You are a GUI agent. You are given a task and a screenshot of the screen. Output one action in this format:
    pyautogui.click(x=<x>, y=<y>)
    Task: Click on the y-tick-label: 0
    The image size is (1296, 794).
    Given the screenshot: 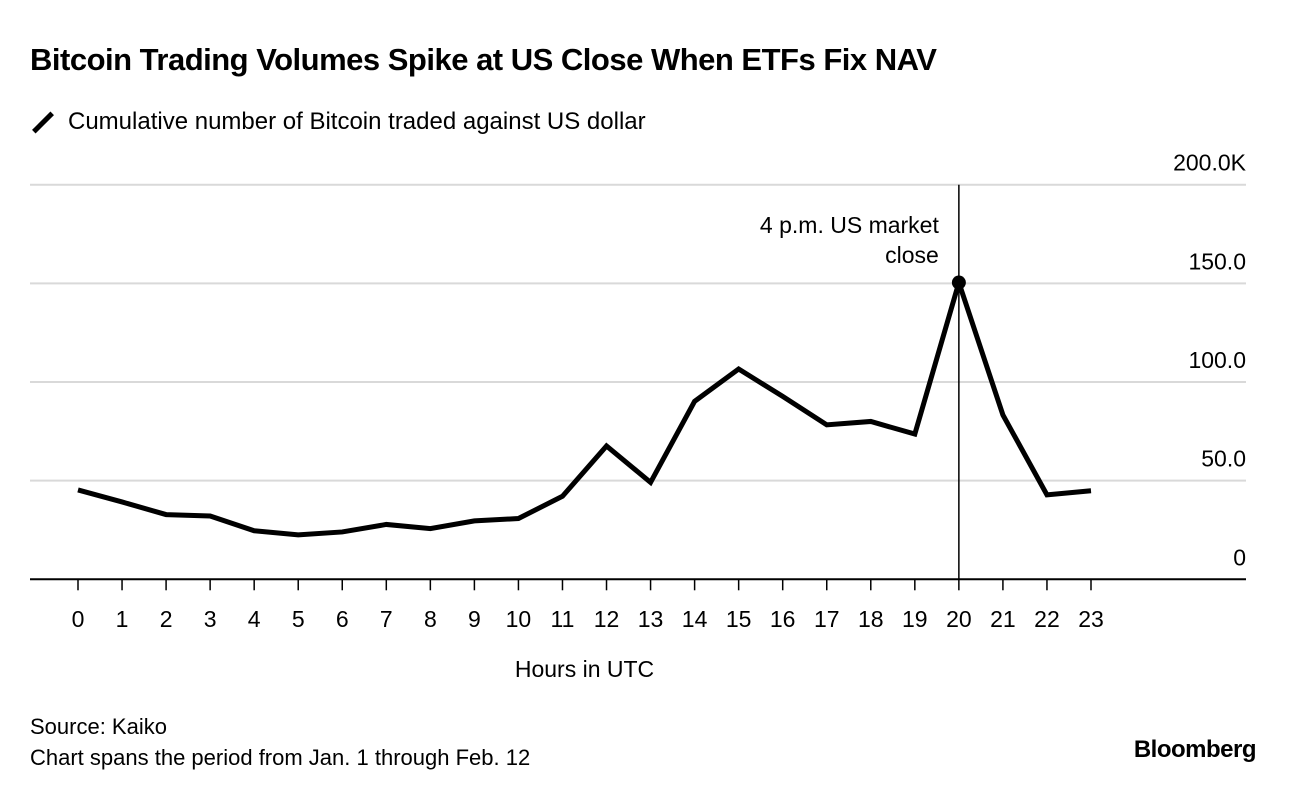 What is the action you would take?
    pyautogui.click(x=1239, y=557)
    